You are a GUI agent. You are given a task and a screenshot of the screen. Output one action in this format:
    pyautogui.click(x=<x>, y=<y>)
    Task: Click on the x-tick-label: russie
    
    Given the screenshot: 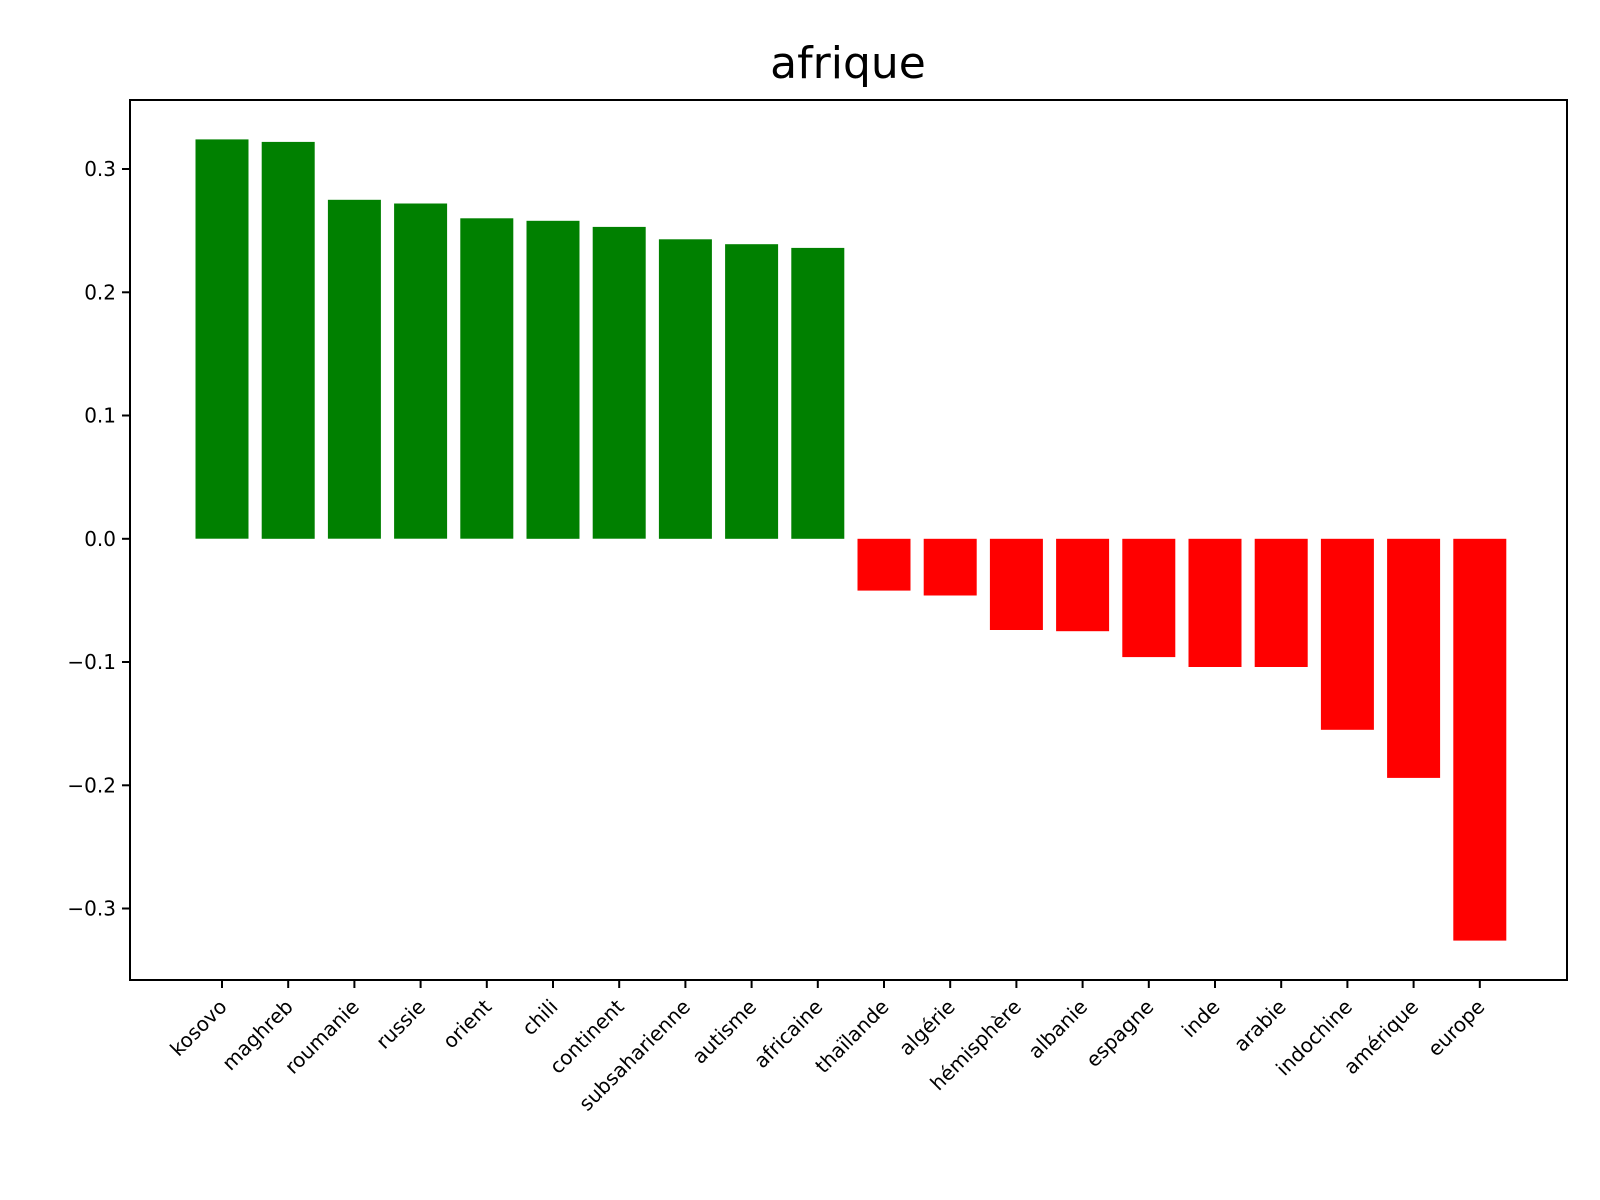 What is the action you would take?
    pyautogui.click(x=400, y=1024)
    